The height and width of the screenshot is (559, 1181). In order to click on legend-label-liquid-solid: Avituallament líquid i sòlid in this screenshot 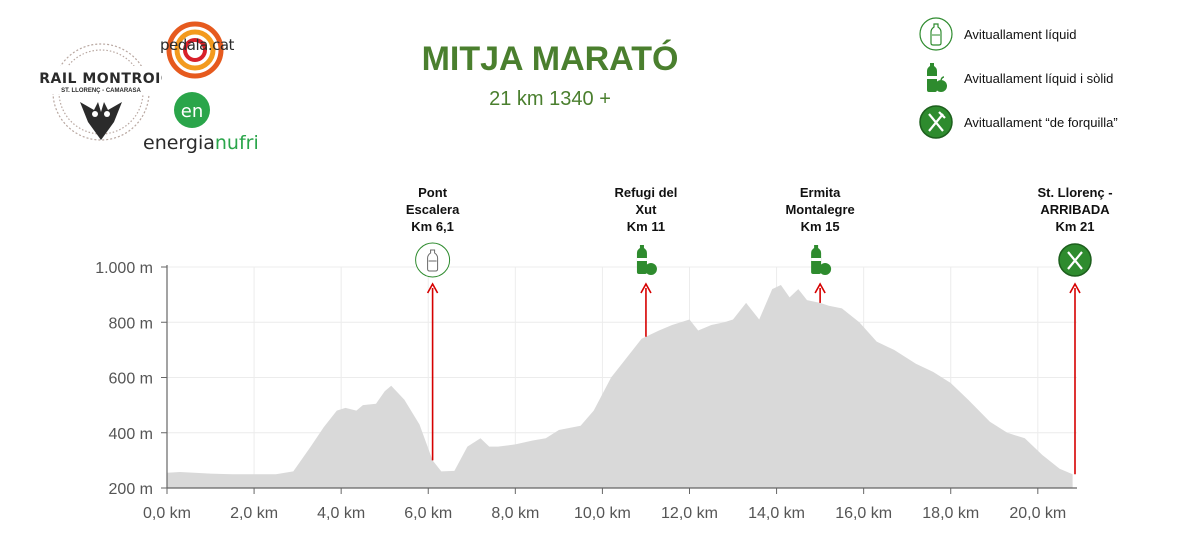, I will do `click(1039, 78)`.